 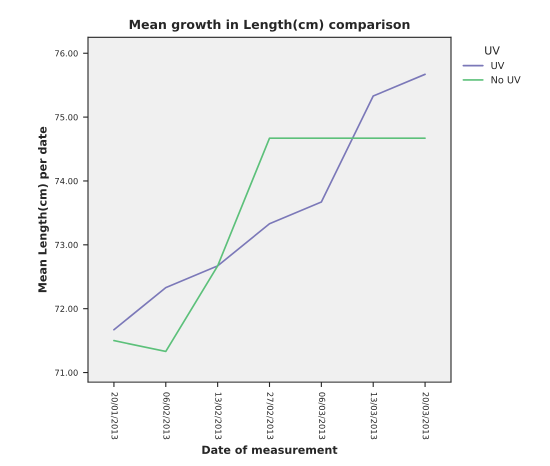 What do you see at coordinates (492, 50) in the screenshot?
I see `legend-title: UV` at bounding box center [492, 50].